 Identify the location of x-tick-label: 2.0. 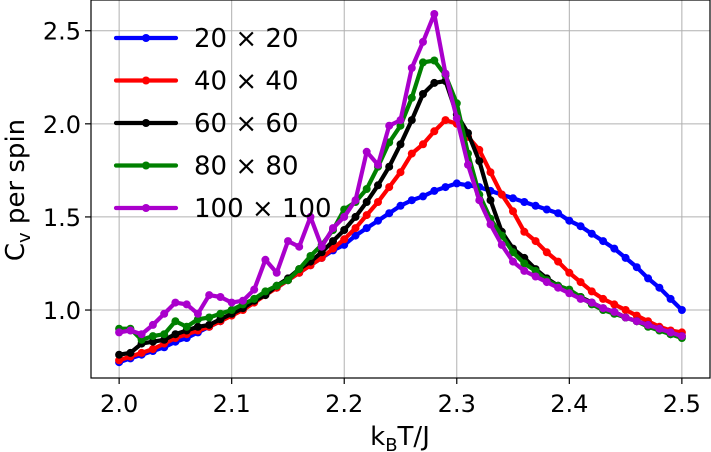
(119, 404).